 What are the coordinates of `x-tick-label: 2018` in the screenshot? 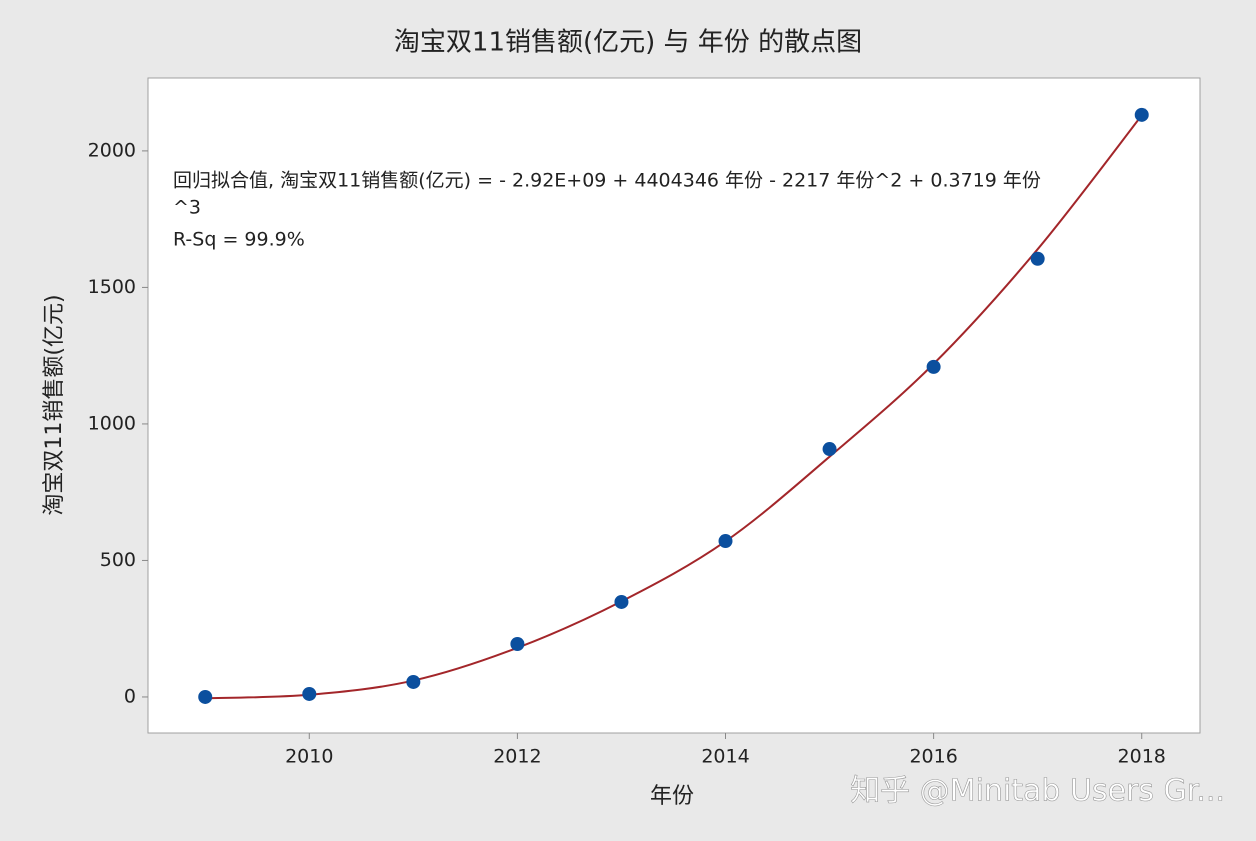 It's located at (1142, 757).